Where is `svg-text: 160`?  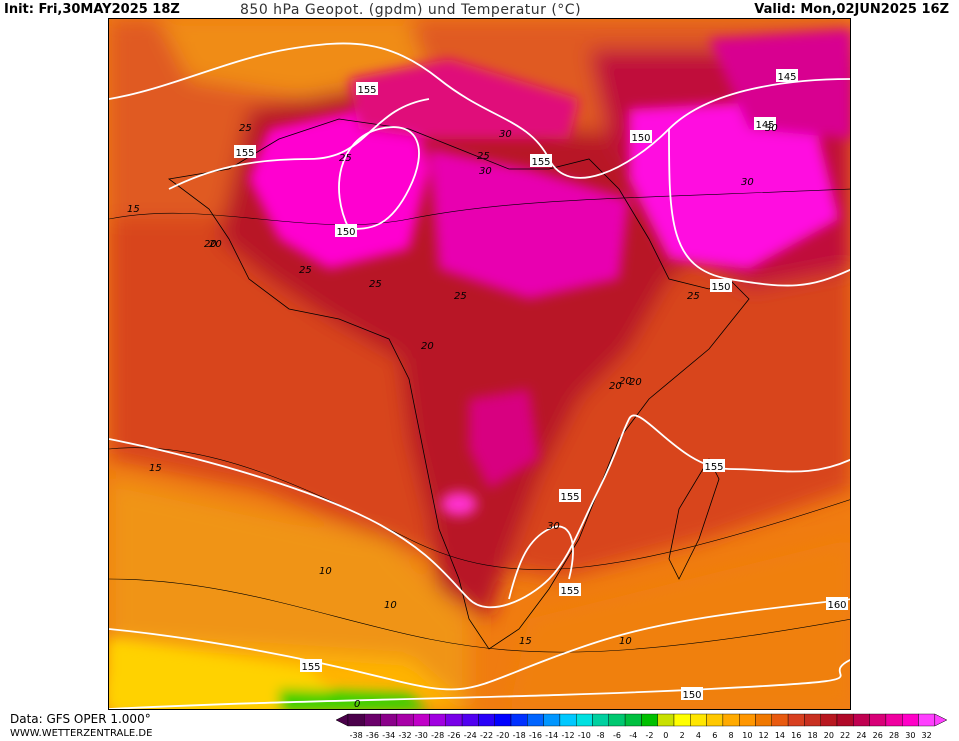 svg-text: 160 is located at coordinates (836, 605).